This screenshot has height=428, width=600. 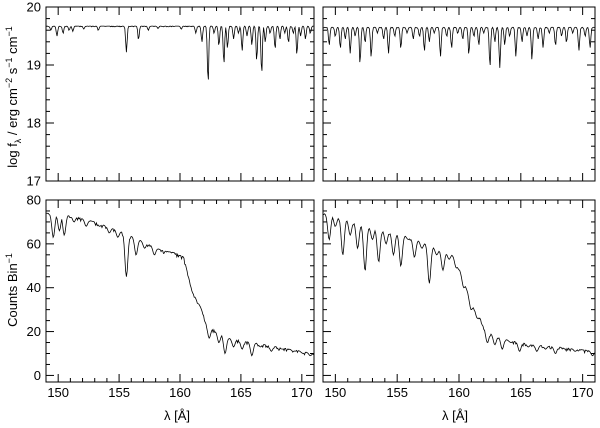 What do you see at coordinates (455, 415) in the screenshot?
I see `bottom-right-xlabel: λ [Å]` at bounding box center [455, 415].